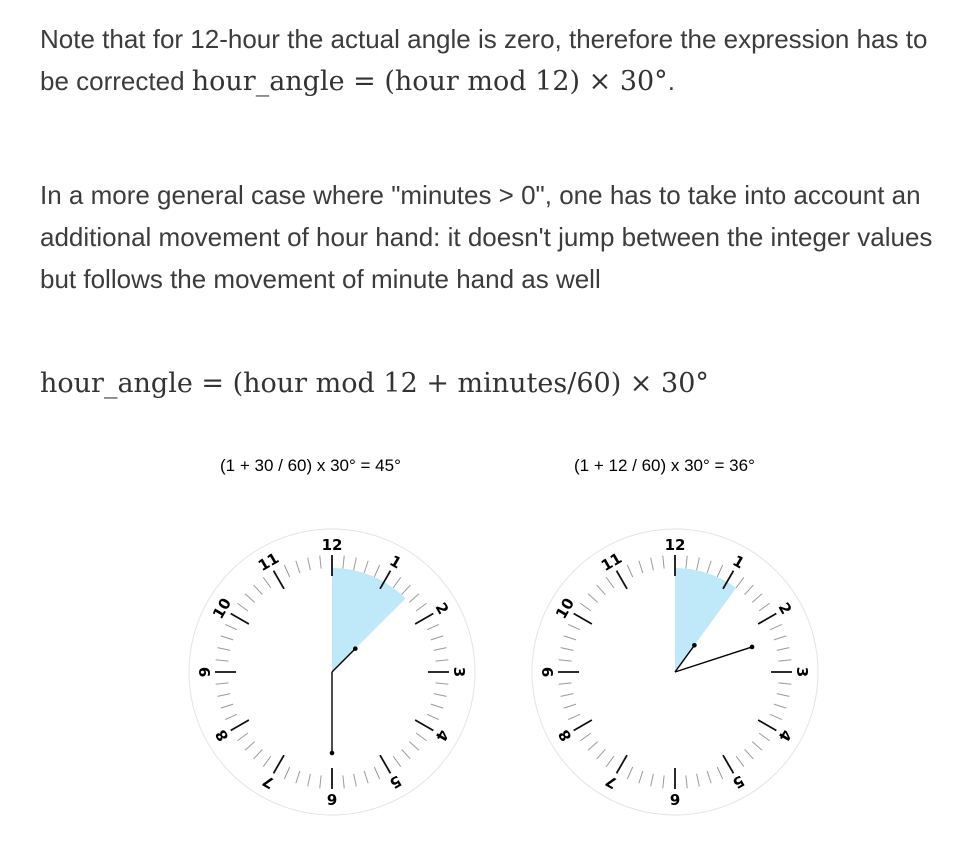  What do you see at coordinates (802, 672) in the screenshot?
I see `clock-number-3: 3` at bounding box center [802, 672].